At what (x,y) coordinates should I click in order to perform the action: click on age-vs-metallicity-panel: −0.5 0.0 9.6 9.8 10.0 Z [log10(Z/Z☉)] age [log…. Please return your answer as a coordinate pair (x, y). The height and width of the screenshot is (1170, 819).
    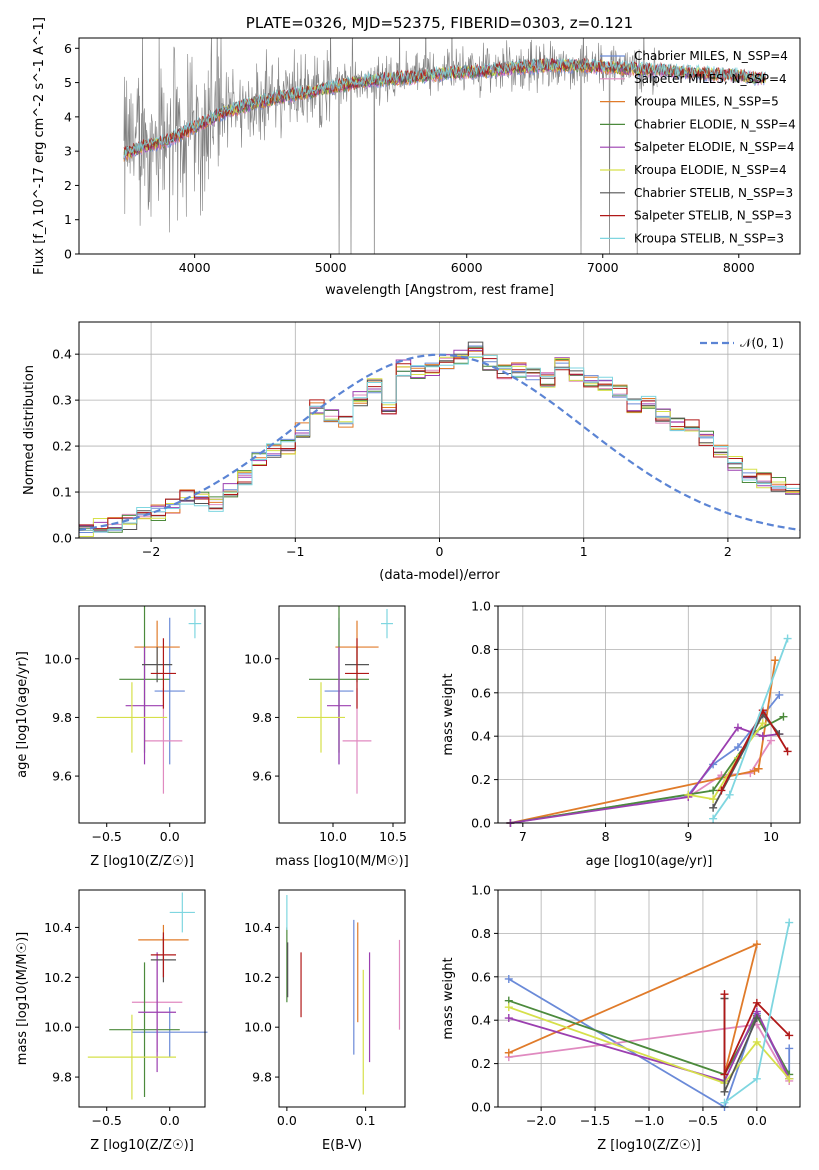
    Looking at the image, I should click on (110, 737).